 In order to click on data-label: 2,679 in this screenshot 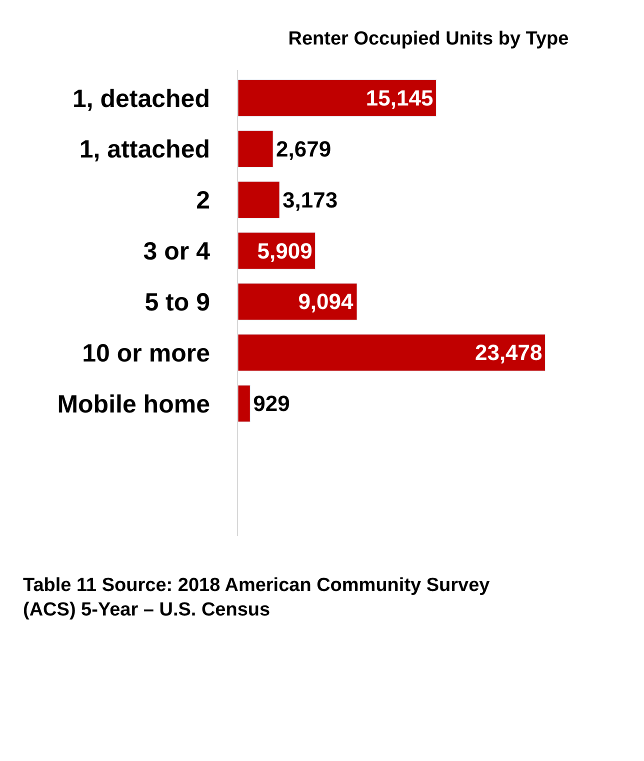, I will do `click(304, 149)`.